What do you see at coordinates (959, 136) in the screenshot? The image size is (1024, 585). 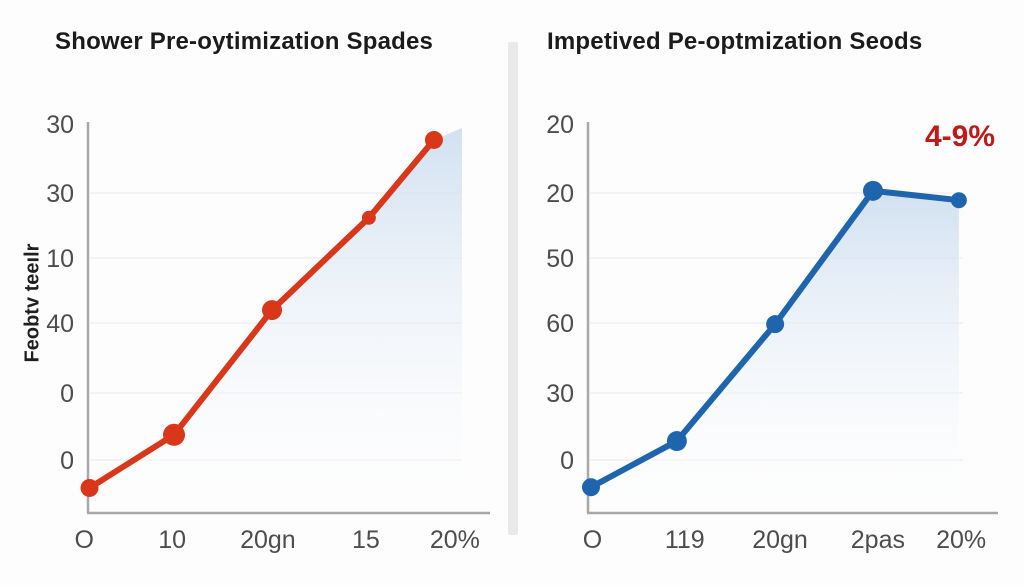 I see `improvement-annotation: 4-9%` at bounding box center [959, 136].